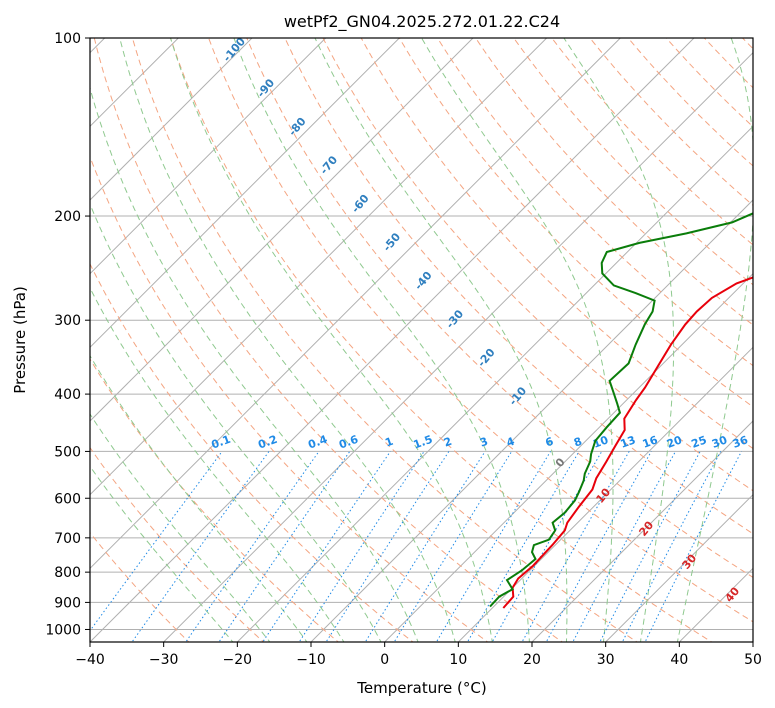 The height and width of the screenshot is (708, 775). What do you see at coordinates (67, 452) in the screenshot?
I see `y-tick-label: 500` at bounding box center [67, 452].